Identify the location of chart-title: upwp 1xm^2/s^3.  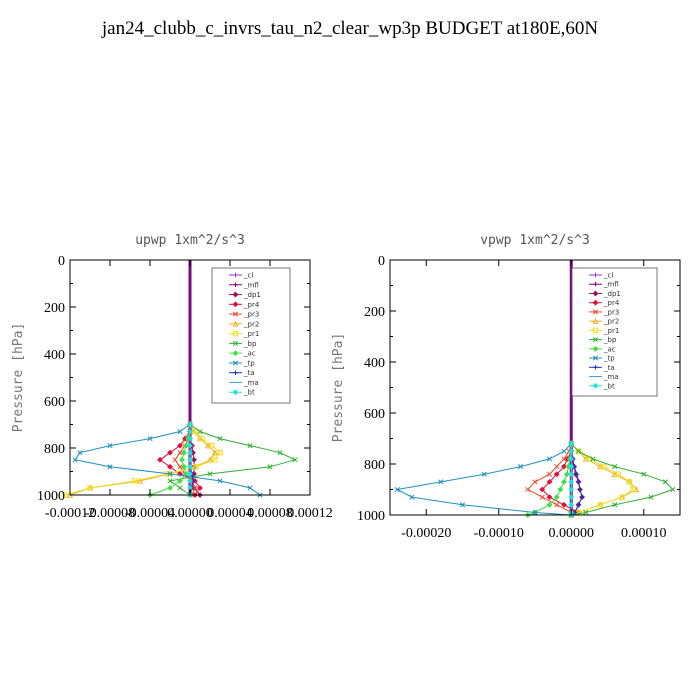
(190, 240).